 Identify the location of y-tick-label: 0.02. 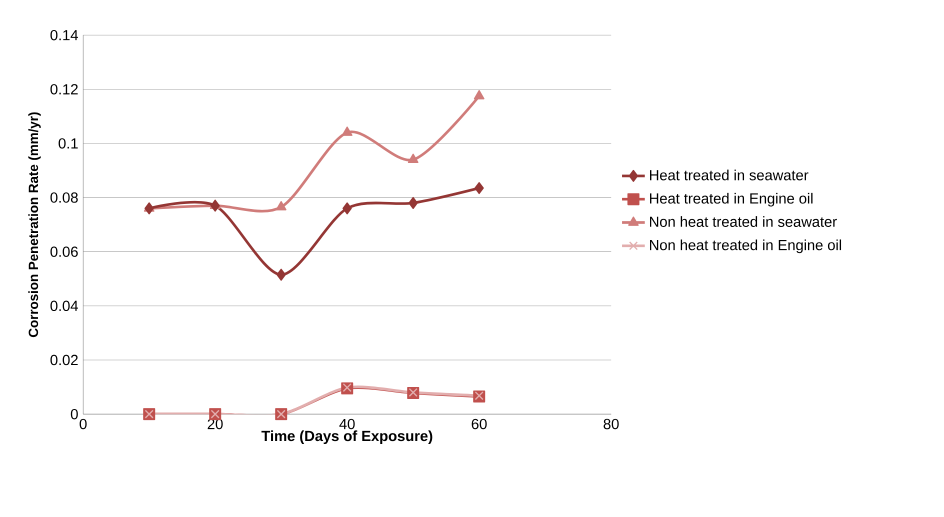
(64, 360).